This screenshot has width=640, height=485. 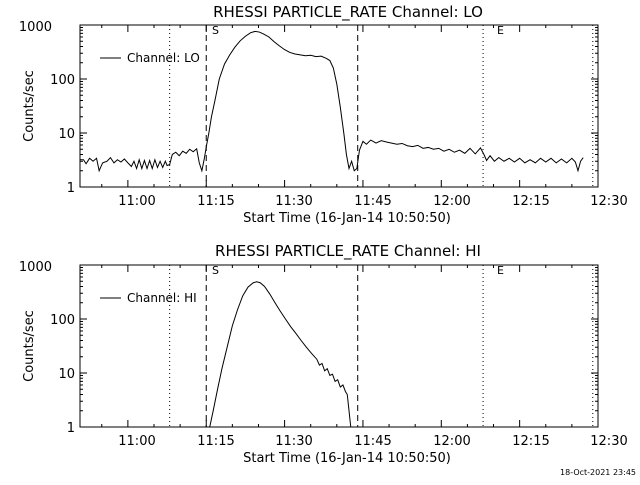 I want to click on marker-label-s-lo: S, so click(x=215, y=30).